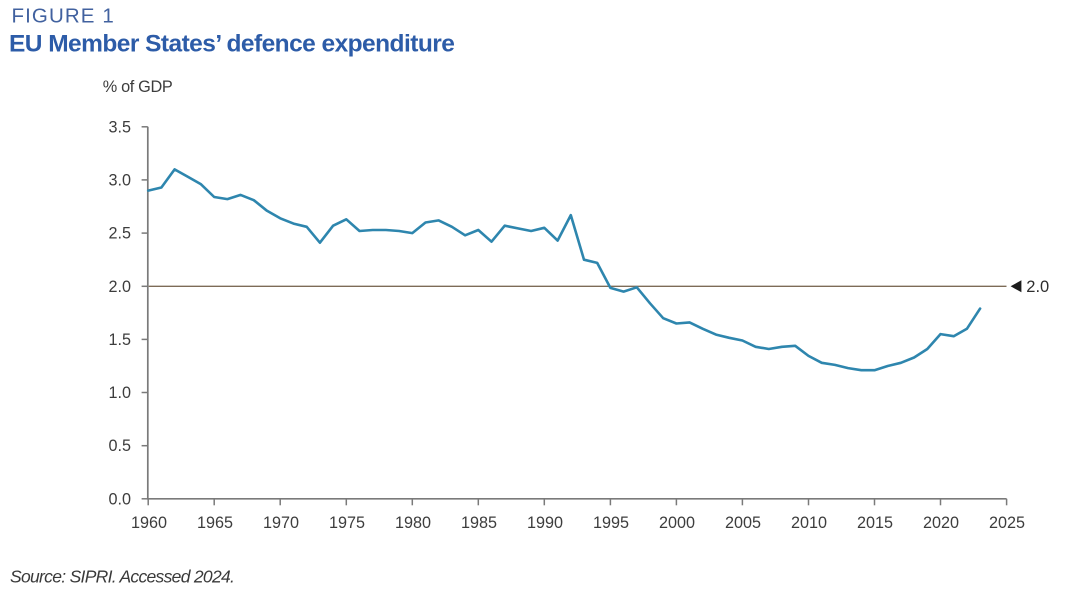 Image resolution: width=1080 pixels, height=599 pixels. What do you see at coordinates (1007, 523) in the screenshot?
I see `svg-text: 2025` at bounding box center [1007, 523].